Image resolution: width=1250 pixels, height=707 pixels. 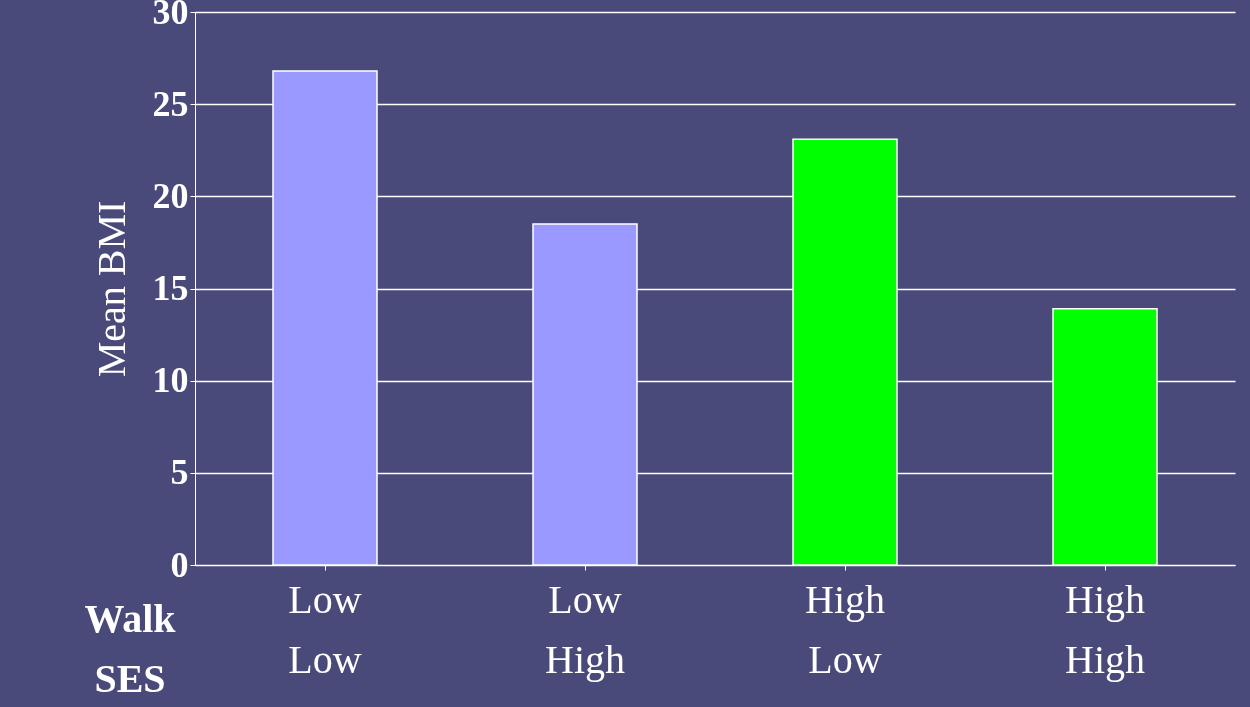 What do you see at coordinates (845, 629) in the screenshot?
I see `x-tick-label: High Low` at bounding box center [845, 629].